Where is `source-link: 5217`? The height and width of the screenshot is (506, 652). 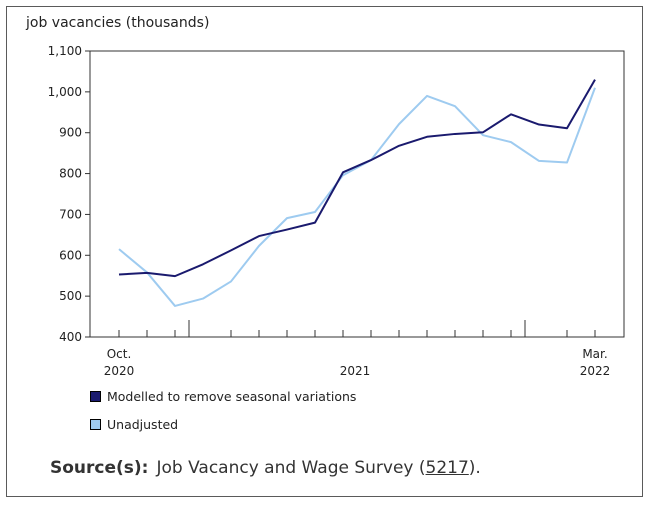 source-link: 5217 is located at coordinates (447, 468).